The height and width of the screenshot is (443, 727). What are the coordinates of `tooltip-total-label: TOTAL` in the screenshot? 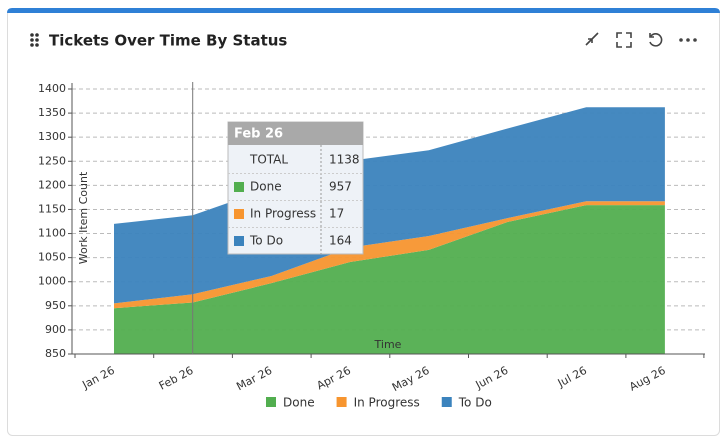 It's located at (268, 160).